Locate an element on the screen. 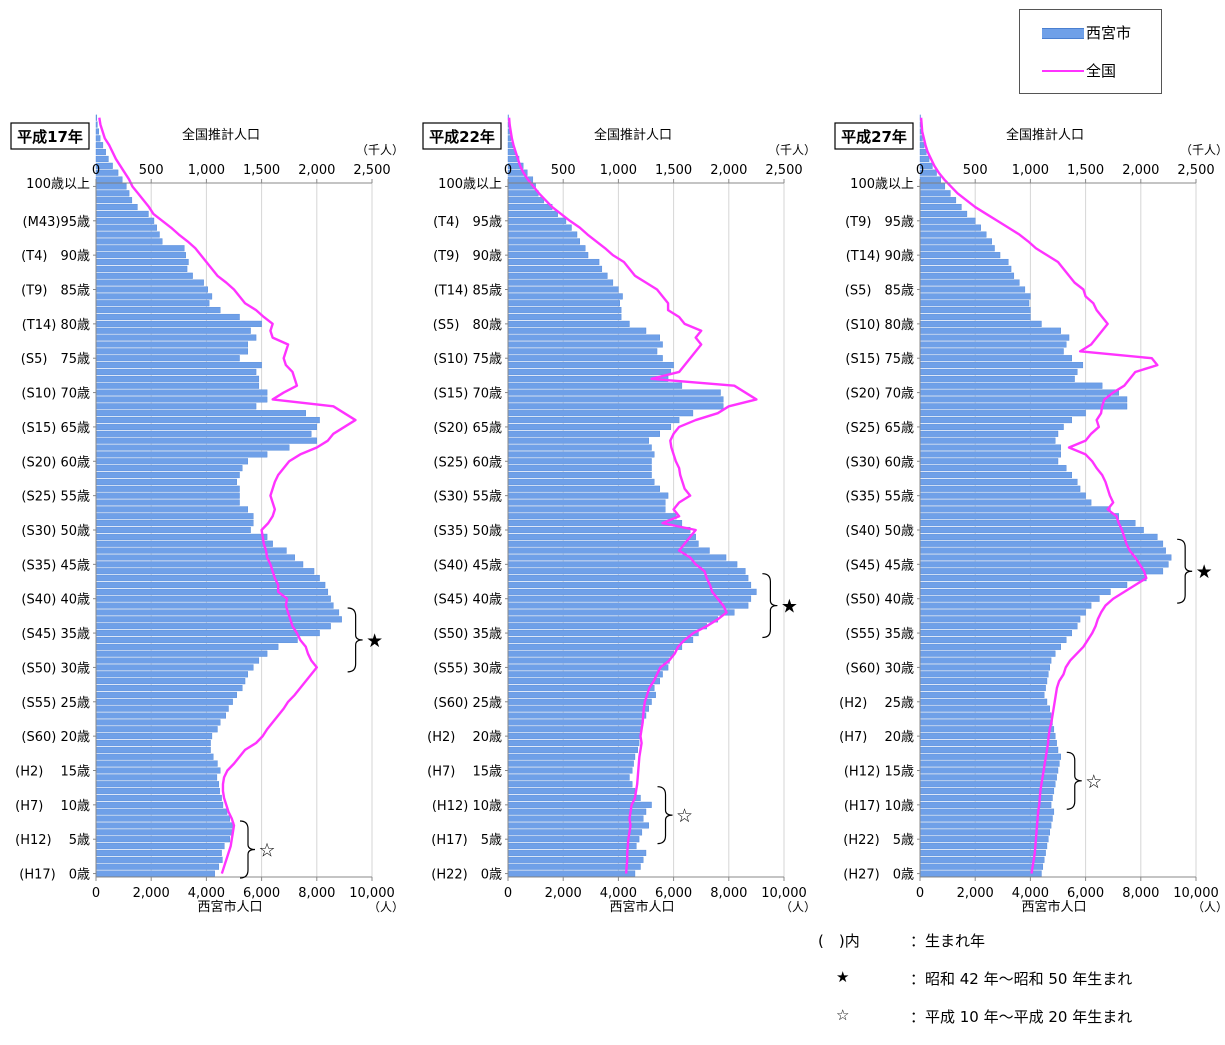 The height and width of the screenshot is (1045, 1225). y-tick-label: (H12) 10歳 is located at coordinates (467, 806).